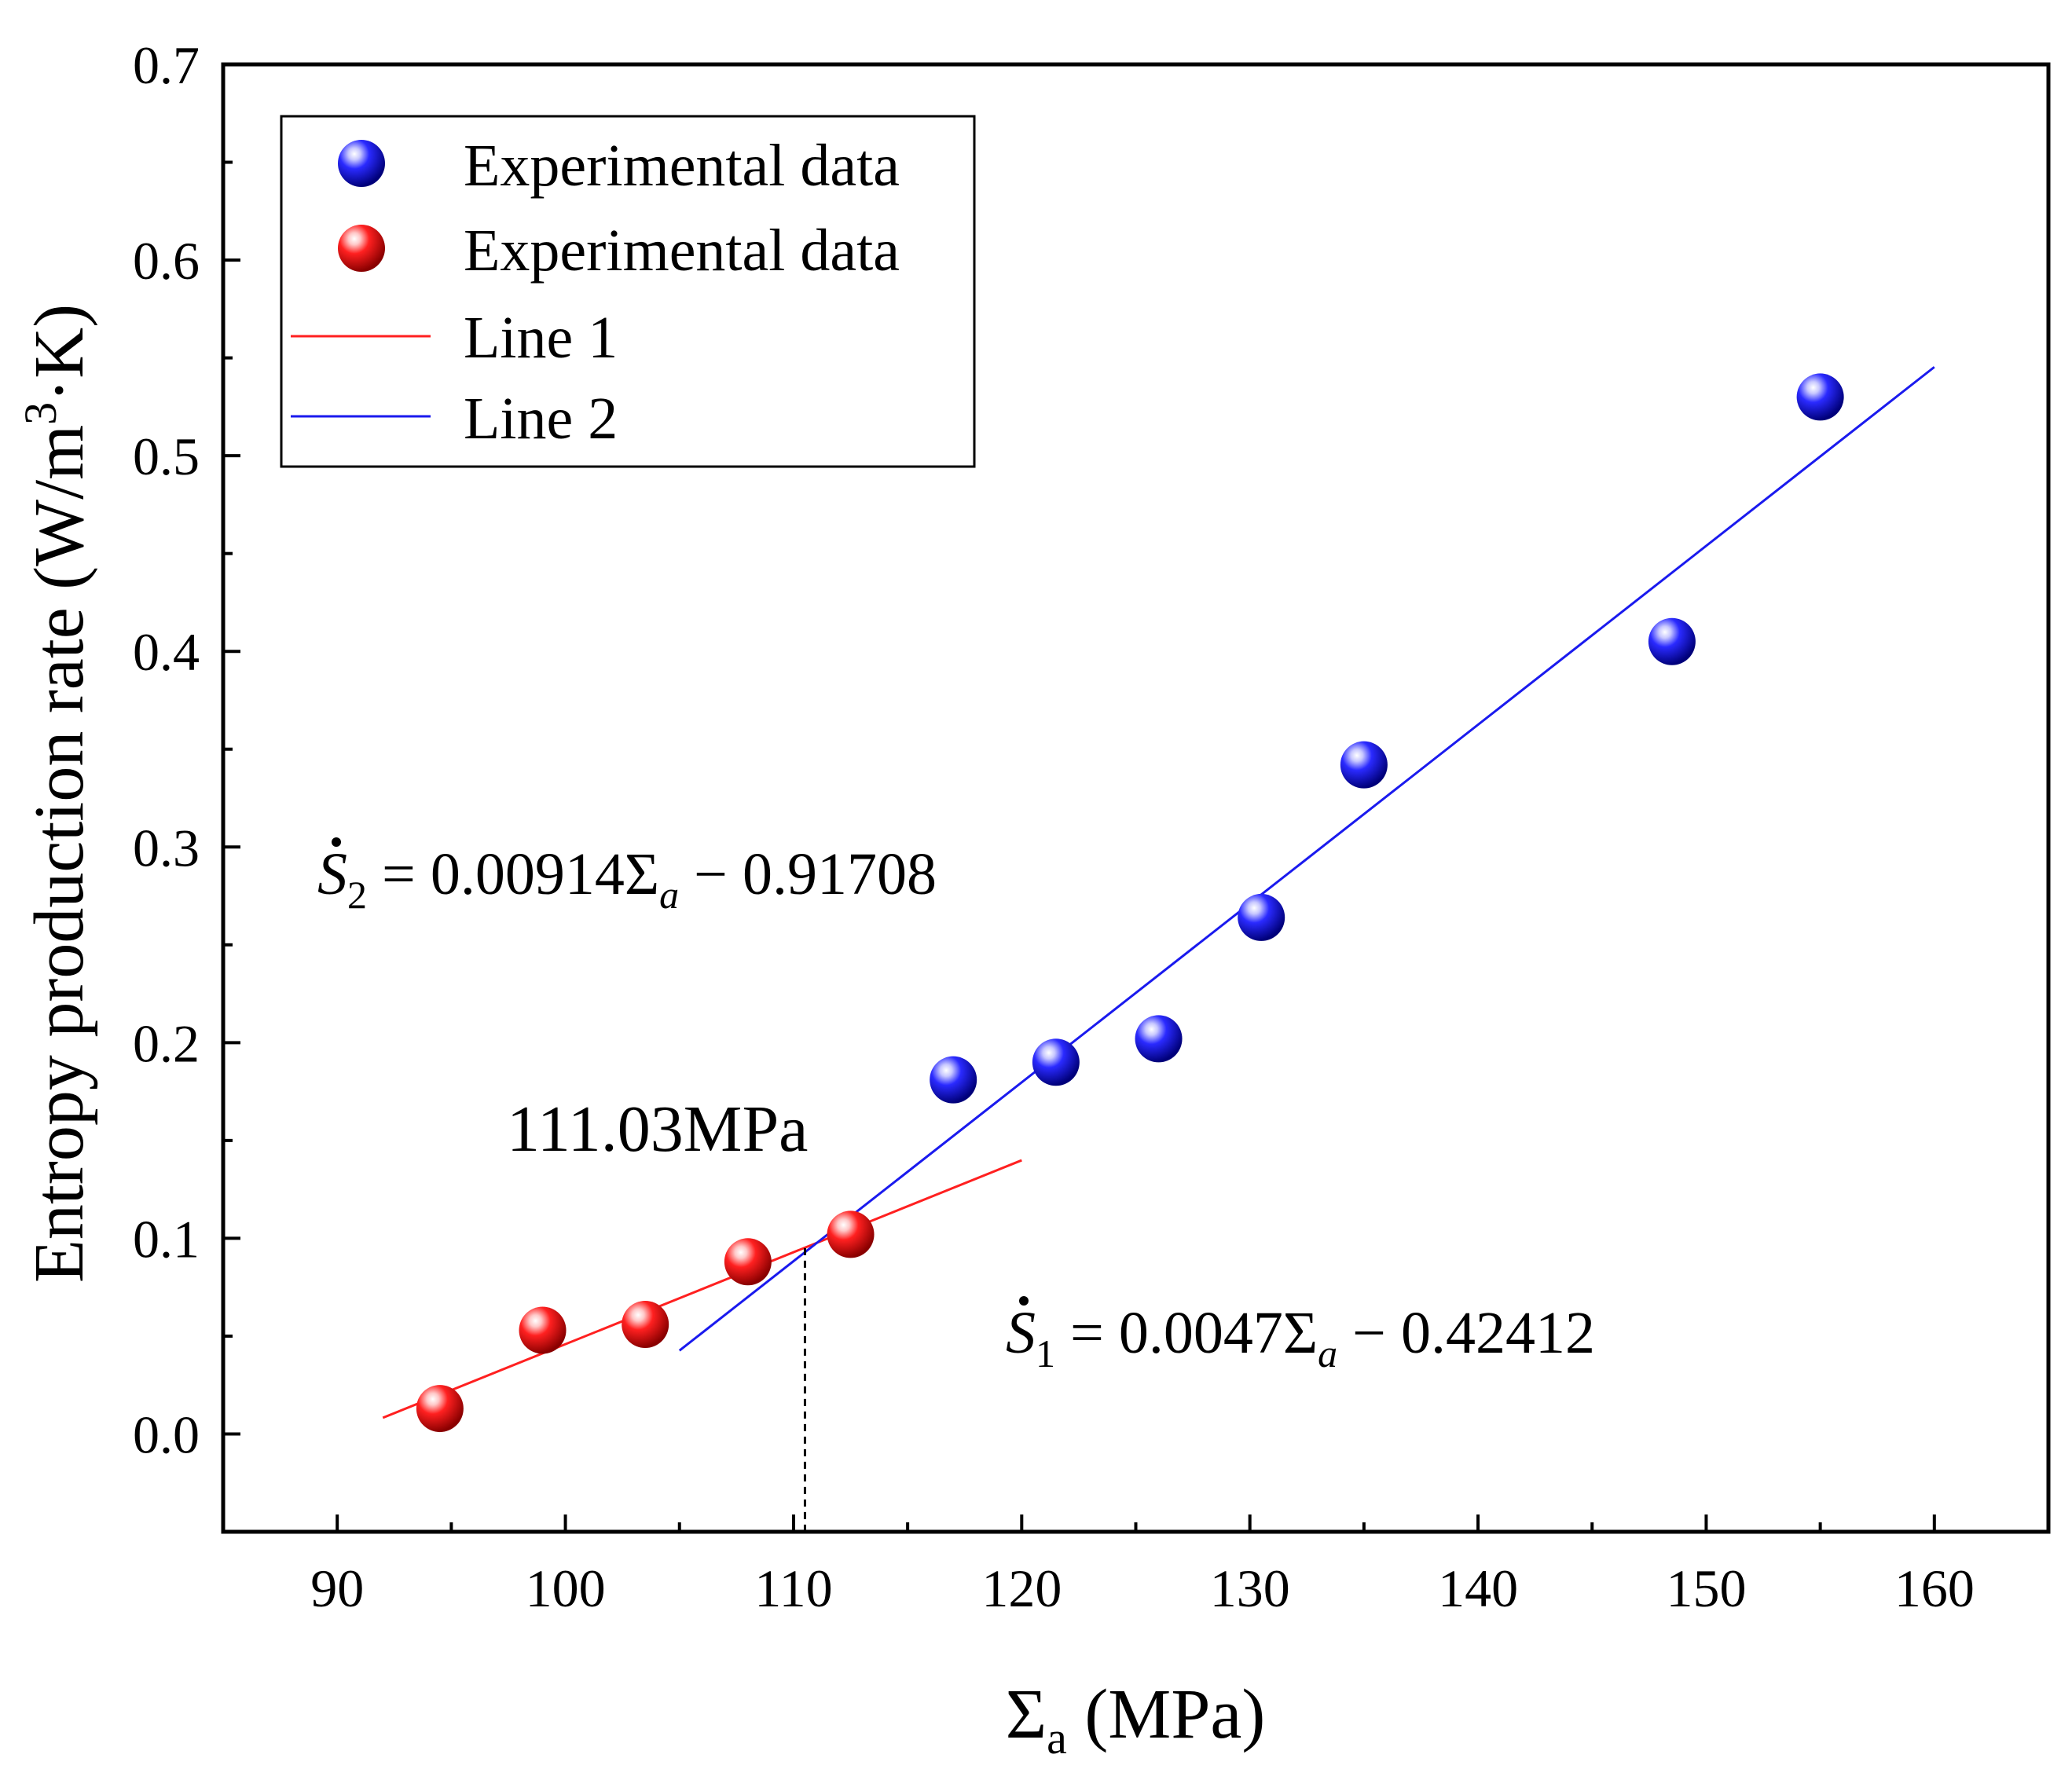  Describe the element at coordinates (1466, 1333) in the screenshot. I see `eq1-intercept: − 0.42412` at that location.